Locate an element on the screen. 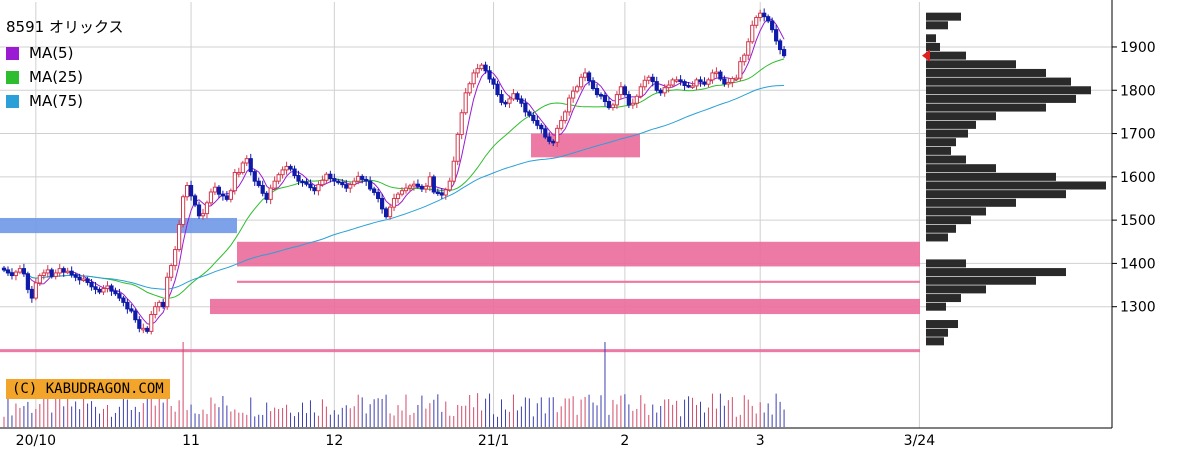 The height and width of the screenshot is (457, 1200). volume-profile-layer is located at coordinates (1016, 179).